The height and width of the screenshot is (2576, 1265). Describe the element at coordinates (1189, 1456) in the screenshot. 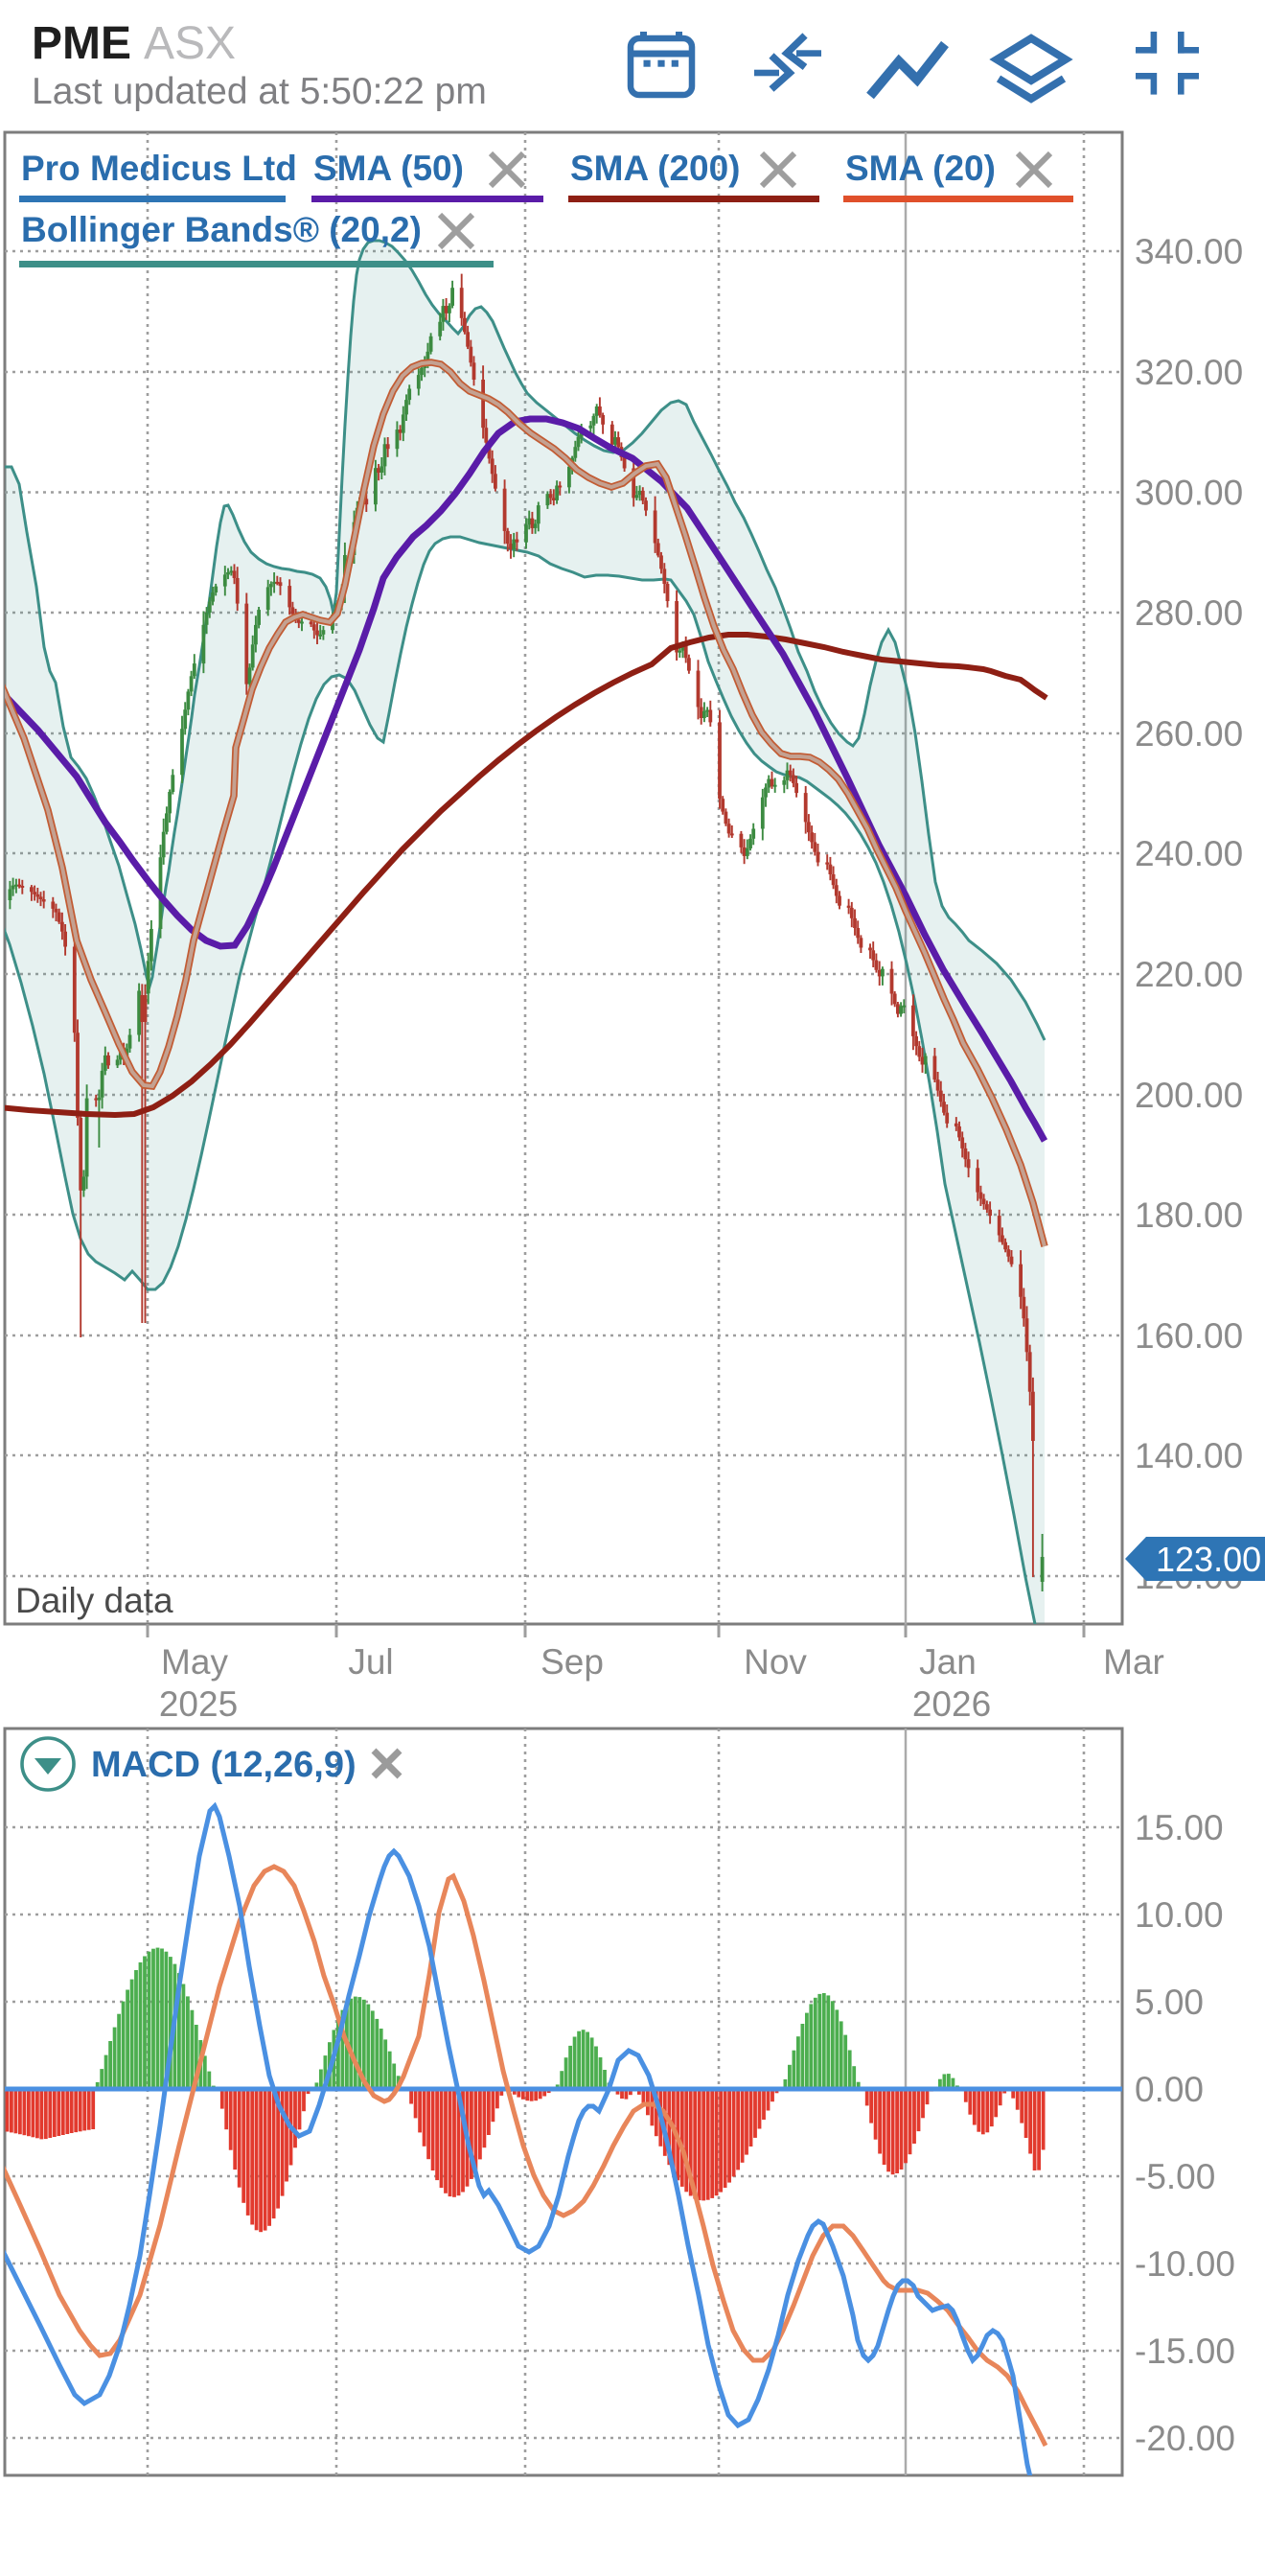

I see `svg-text: 140.00` at that location.